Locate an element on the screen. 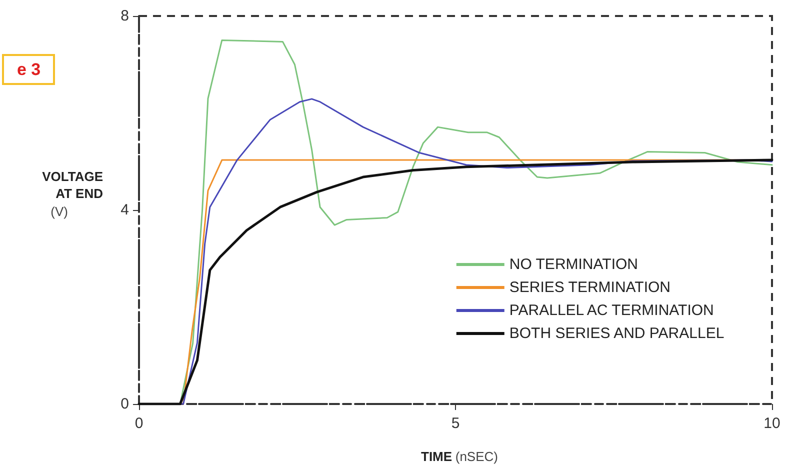 This screenshot has height=476, width=790. x-tick-label: 0 is located at coordinates (139, 423).